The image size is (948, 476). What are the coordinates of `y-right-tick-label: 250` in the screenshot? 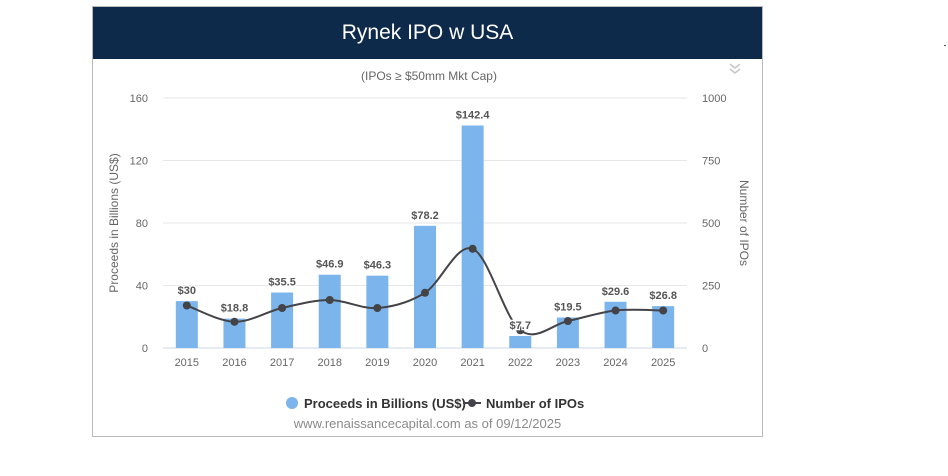 It's located at (711, 287).